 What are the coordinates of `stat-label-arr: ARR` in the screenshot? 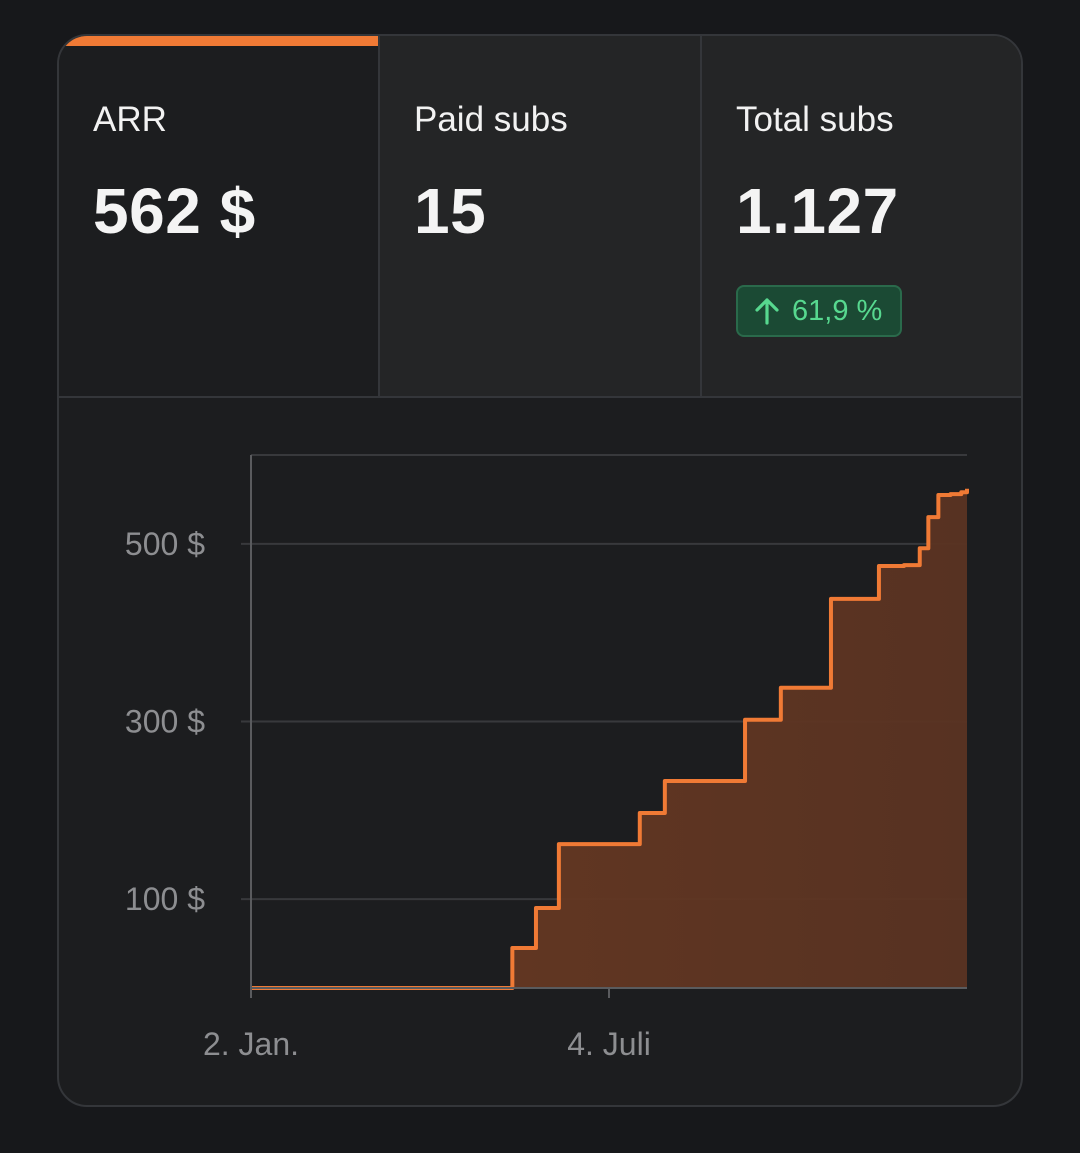 It's located at (130, 119).